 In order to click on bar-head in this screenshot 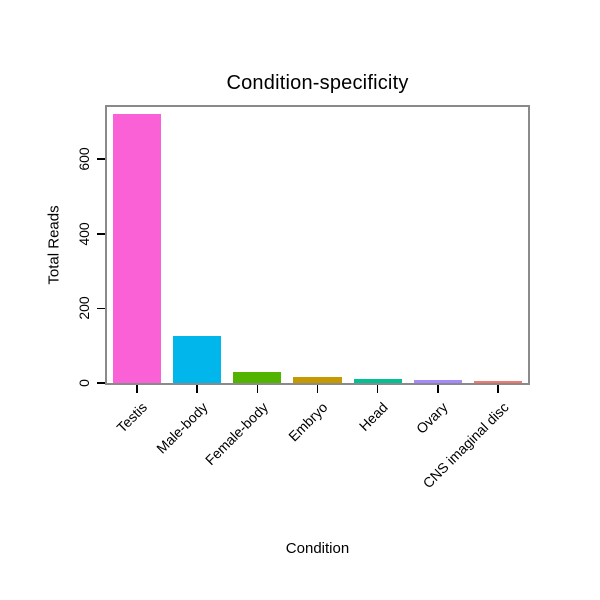, I will do `click(377, 381)`.